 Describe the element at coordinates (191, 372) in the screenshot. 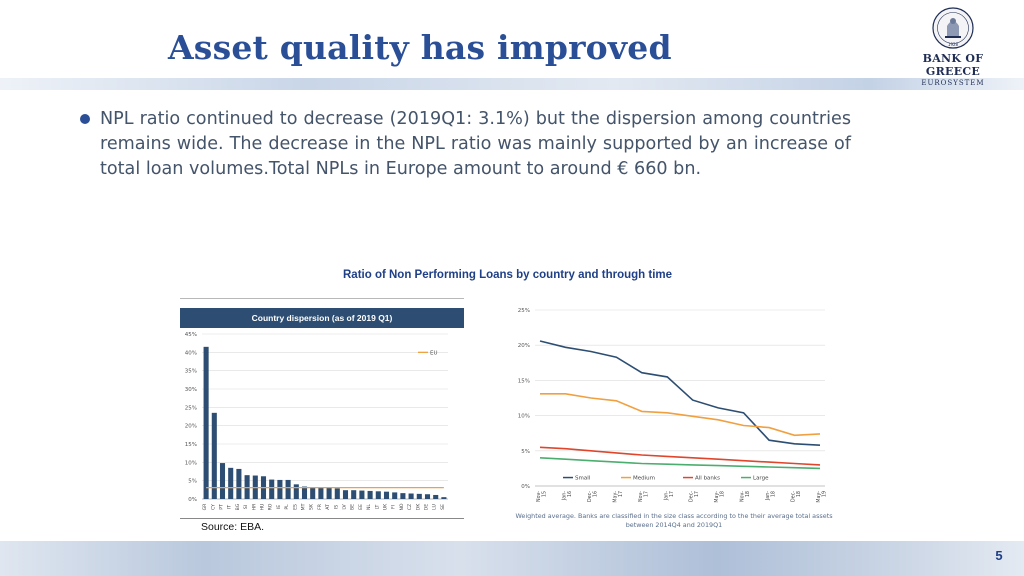

I see `y-tick-label: 35%` at that location.